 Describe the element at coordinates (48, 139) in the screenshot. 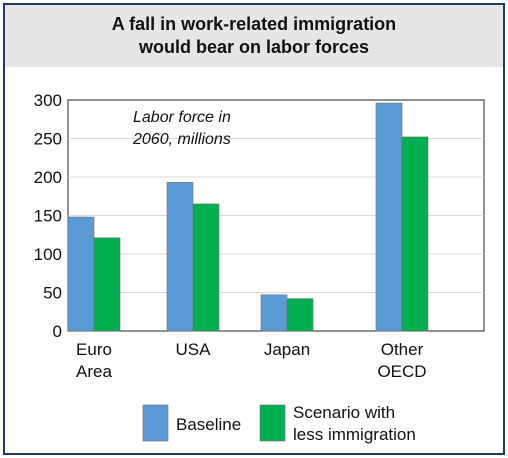

I see `y-tick-label: 250` at that location.